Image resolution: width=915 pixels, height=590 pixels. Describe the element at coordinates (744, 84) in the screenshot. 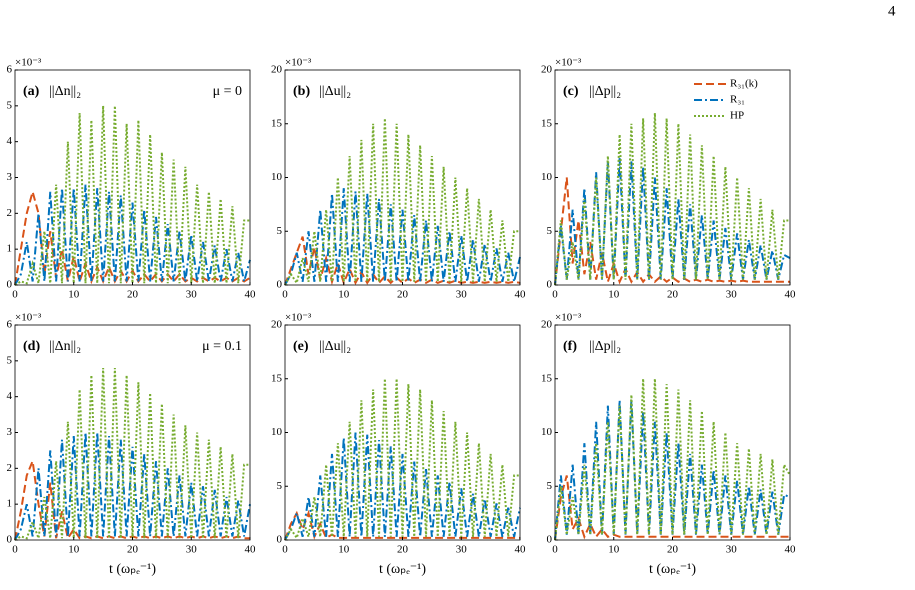

I see `legend-label: R₃₁(k)` at that location.